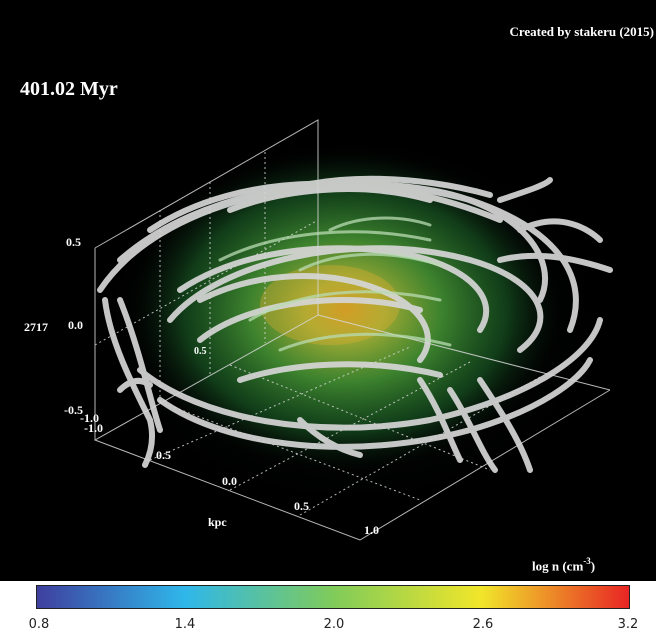  I want to click on side-axis-tick: 0.0, so click(75, 325).